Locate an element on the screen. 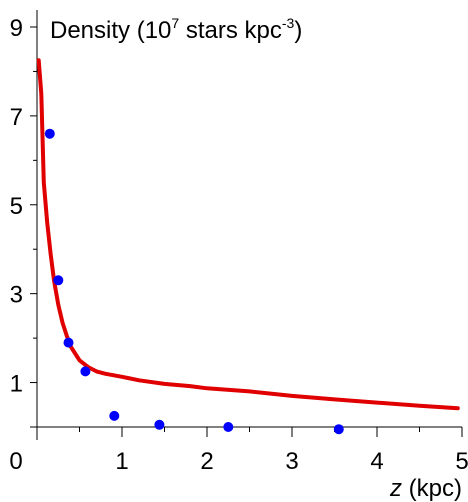 The width and height of the screenshot is (468, 502). y-tick-label: 1 is located at coordinates (16, 384).